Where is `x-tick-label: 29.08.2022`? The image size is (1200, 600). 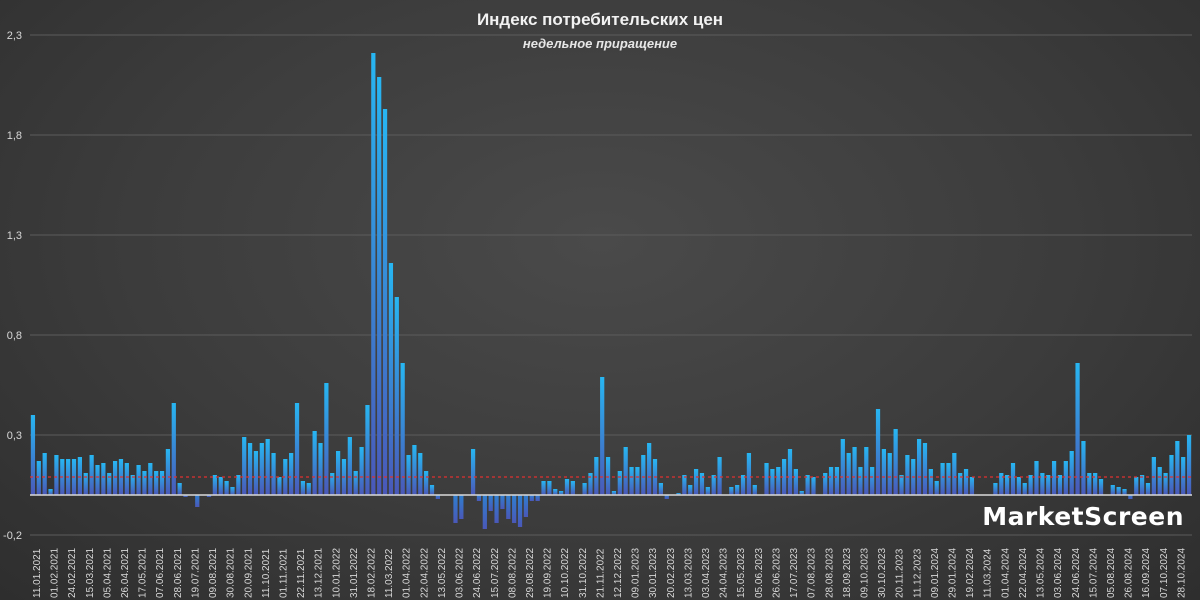 x-tick-label: 29.08.2022 is located at coordinates (530, 573).